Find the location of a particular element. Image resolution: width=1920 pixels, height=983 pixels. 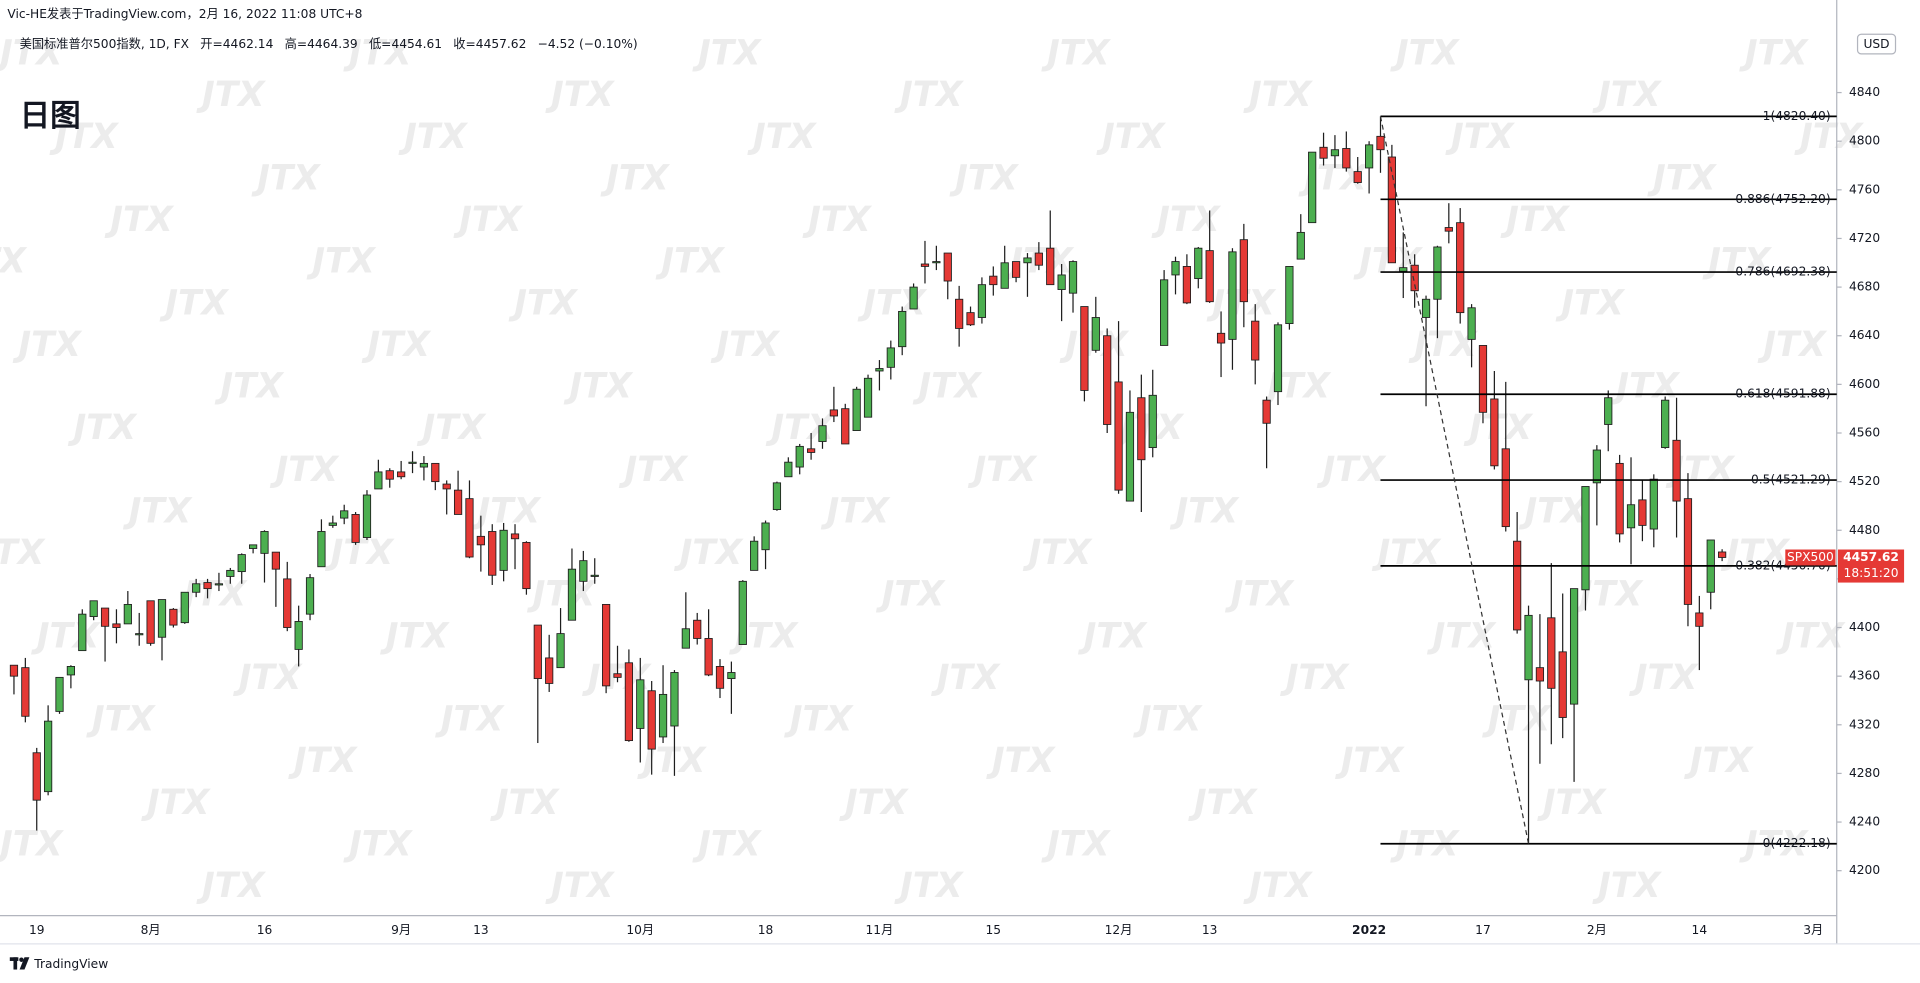

fib-label: 0.886(4752.20) is located at coordinates (1782, 199).